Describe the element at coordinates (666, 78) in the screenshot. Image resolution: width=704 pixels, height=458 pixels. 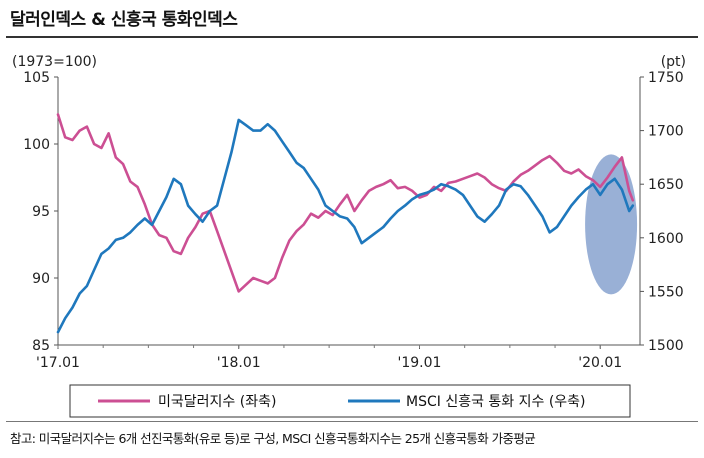
I see `right-tick-label: 1750` at that location.